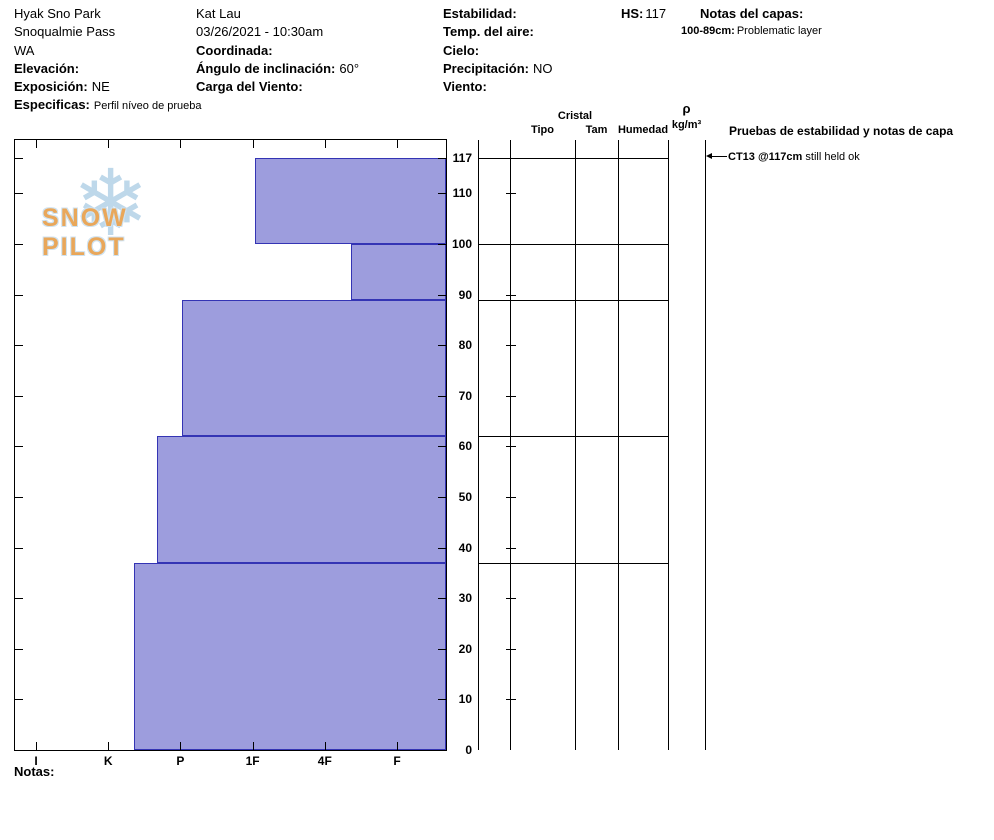  I want to click on depth-label: 50, so click(465, 497).